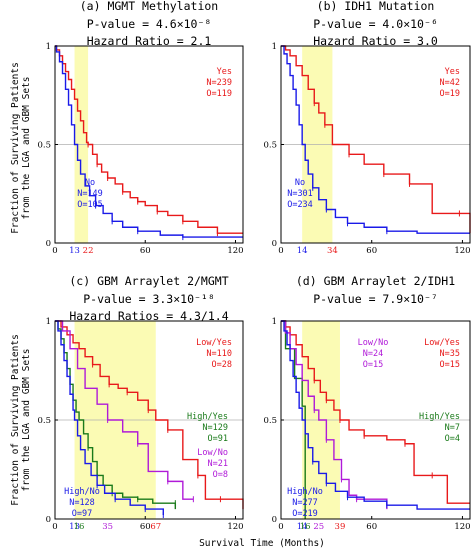 The width and height of the screenshot is (474, 550). Describe the element at coordinates (26, 420) in the screenshot. I see `y-axis-label-bottom-line2: from the LGA and GBM Sets` at that location.